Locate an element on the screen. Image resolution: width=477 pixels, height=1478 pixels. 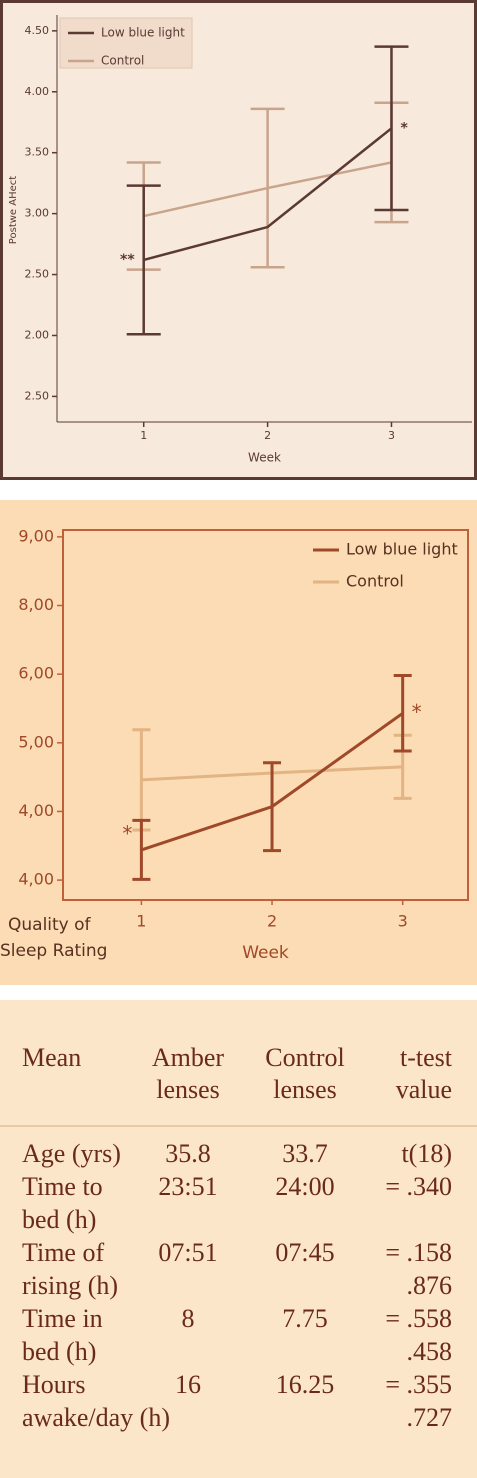
header-cell: Control is located at coordinates (304, 1057).